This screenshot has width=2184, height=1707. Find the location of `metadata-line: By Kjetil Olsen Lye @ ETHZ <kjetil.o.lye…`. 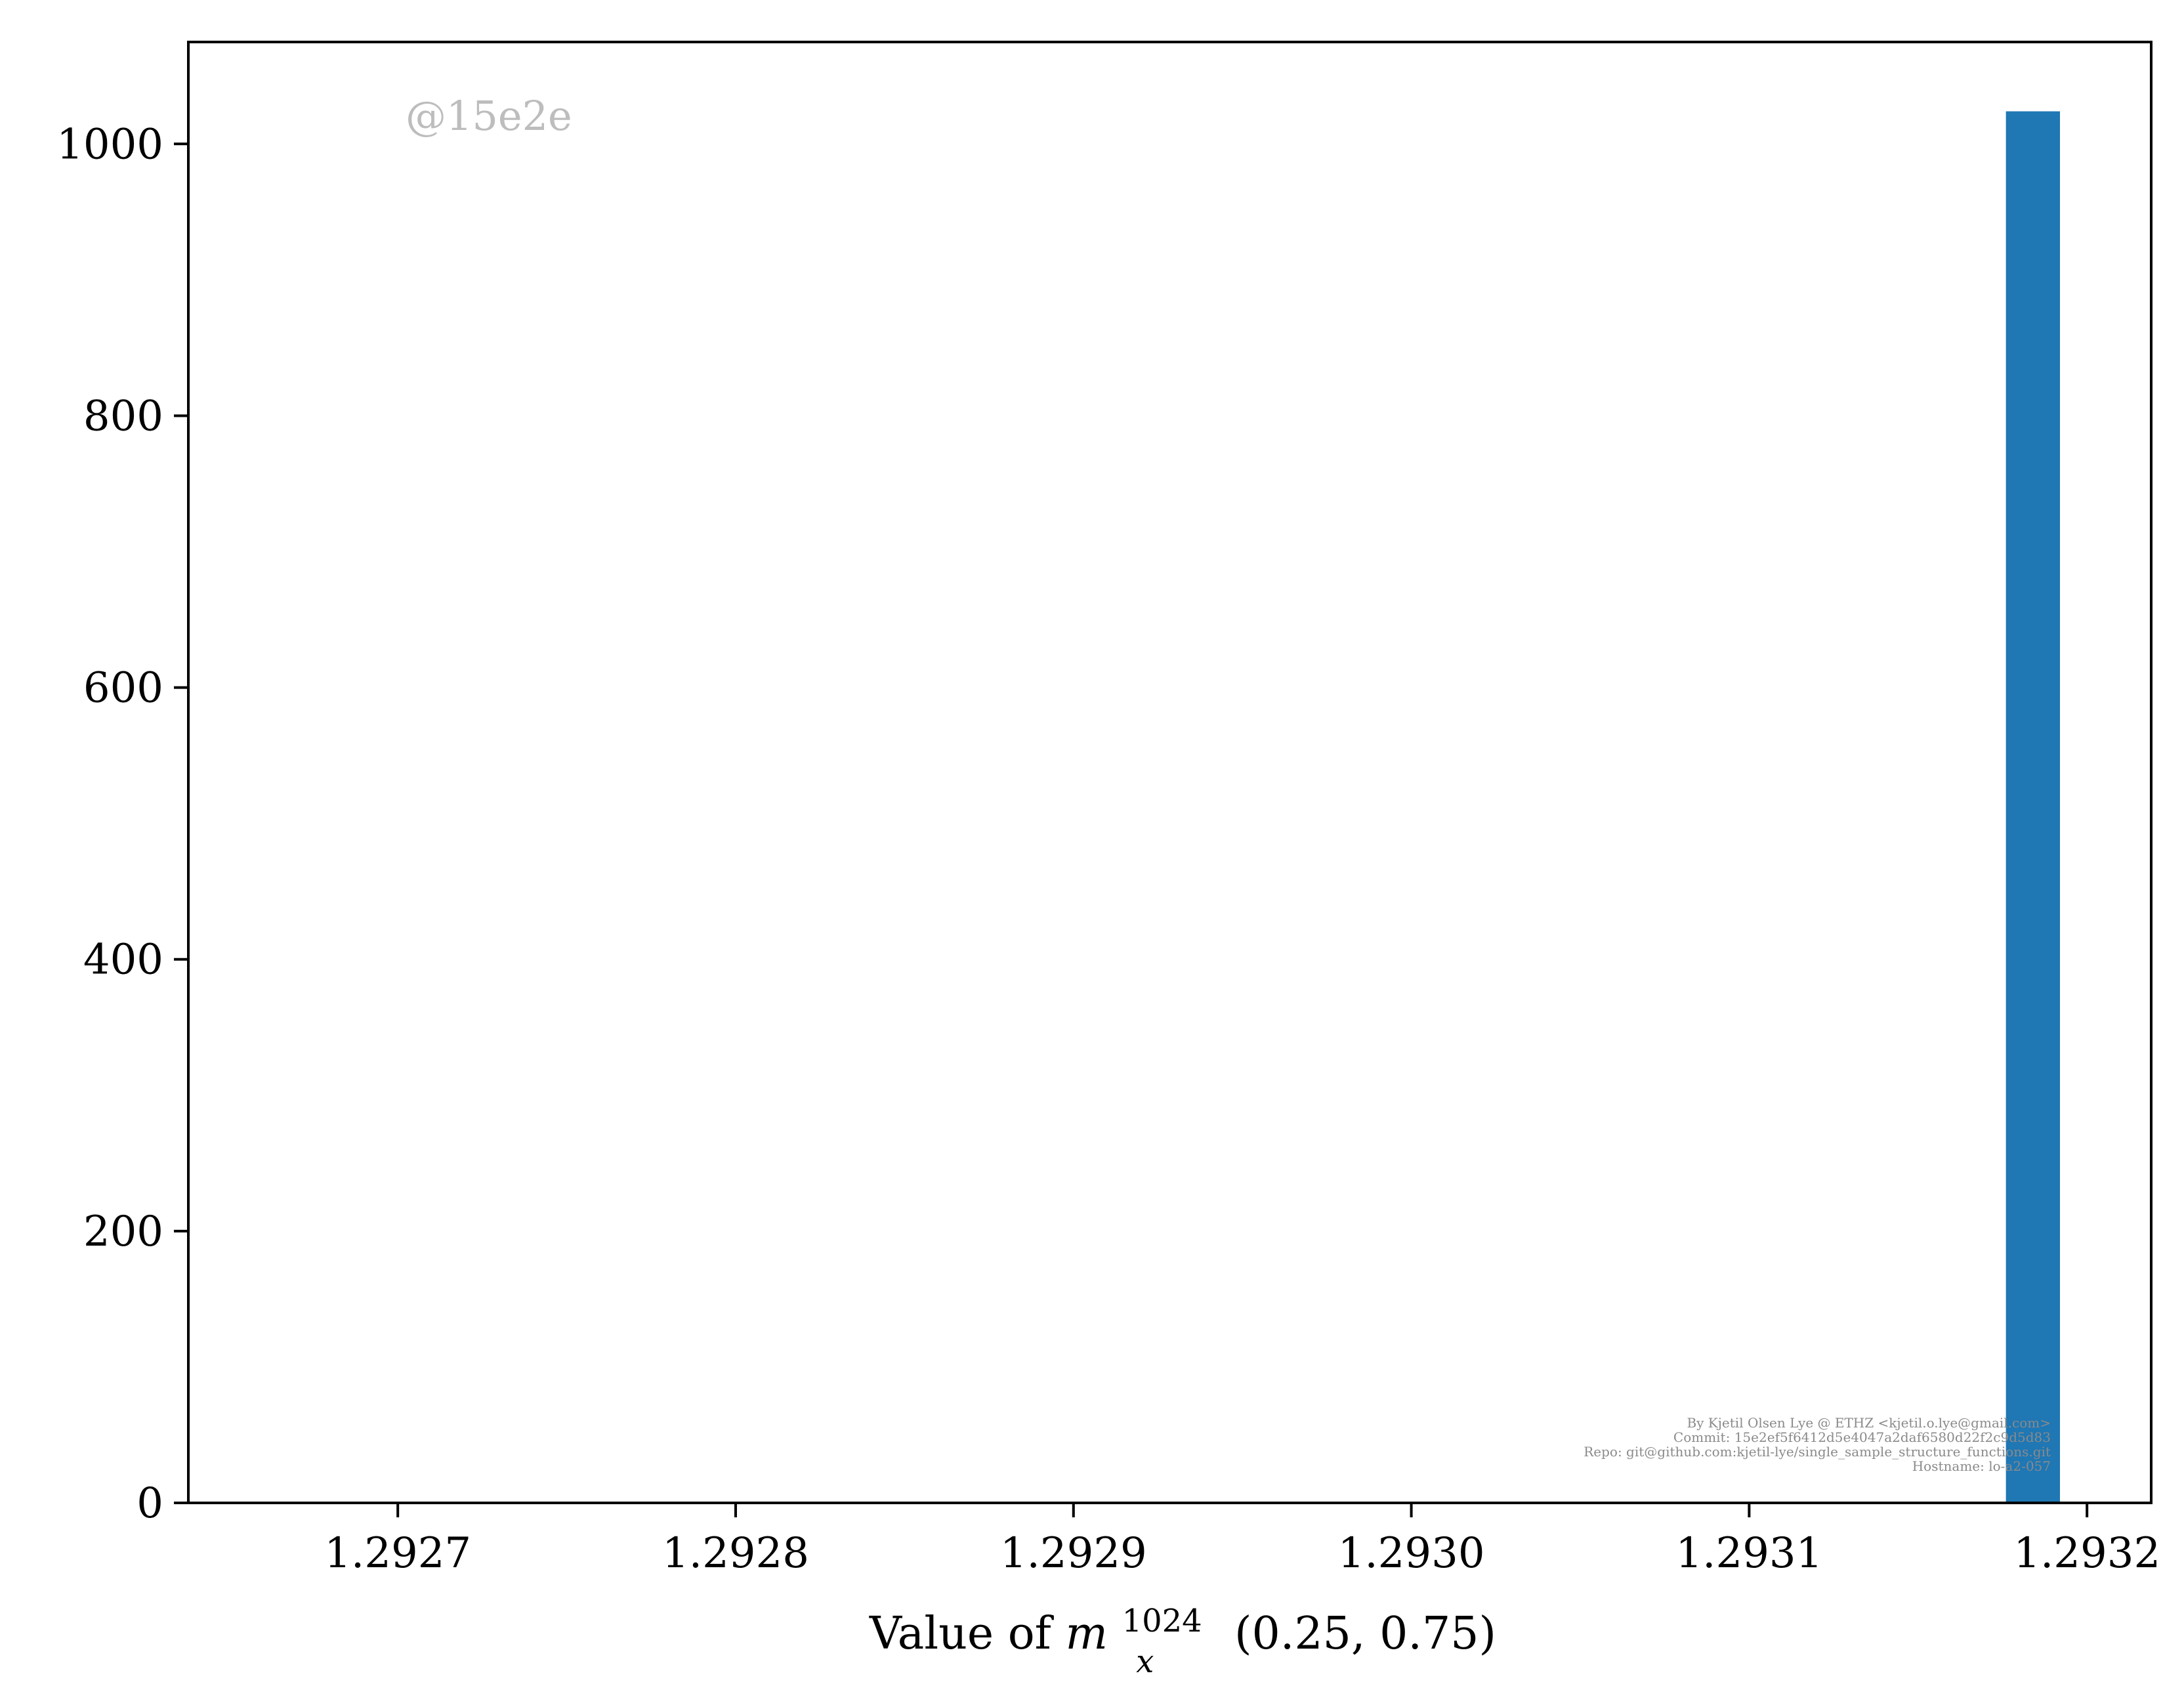

metadata-line: By Kjetil Olsen Lye @ ETHZ <kjetil.o.lye… is located at coordinates (1869, 1423).